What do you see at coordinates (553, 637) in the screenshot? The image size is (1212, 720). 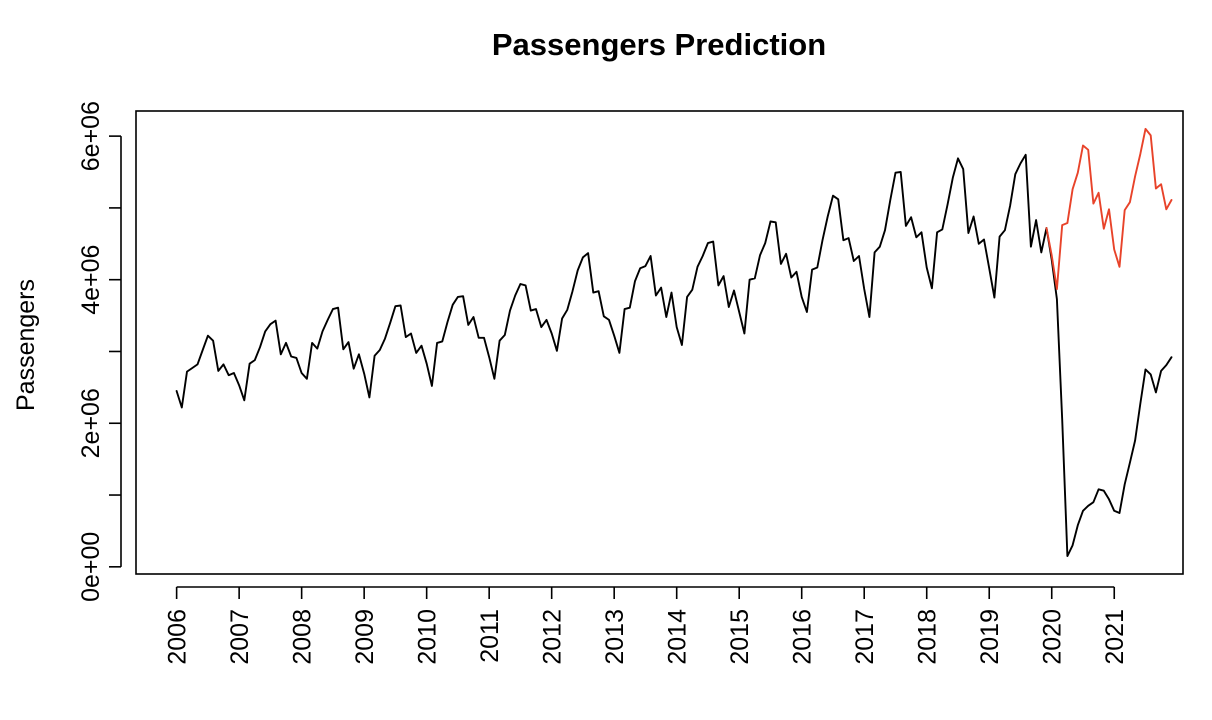 I see `x-tick-label: 2012` at bounding box center [553, 637].